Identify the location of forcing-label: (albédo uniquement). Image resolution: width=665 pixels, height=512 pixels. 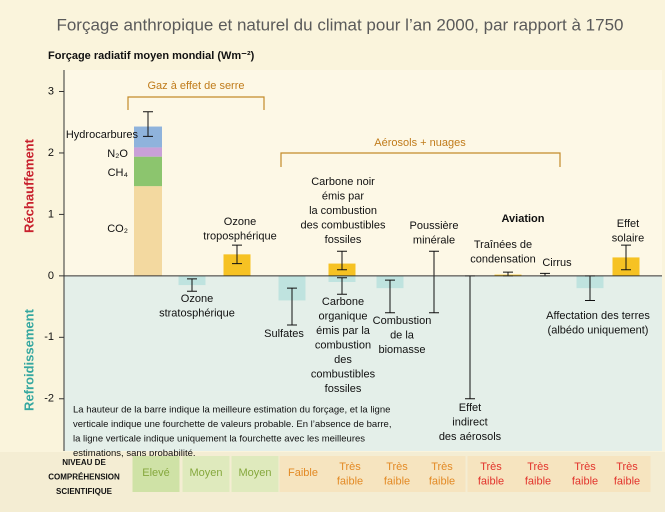
(598, 330).